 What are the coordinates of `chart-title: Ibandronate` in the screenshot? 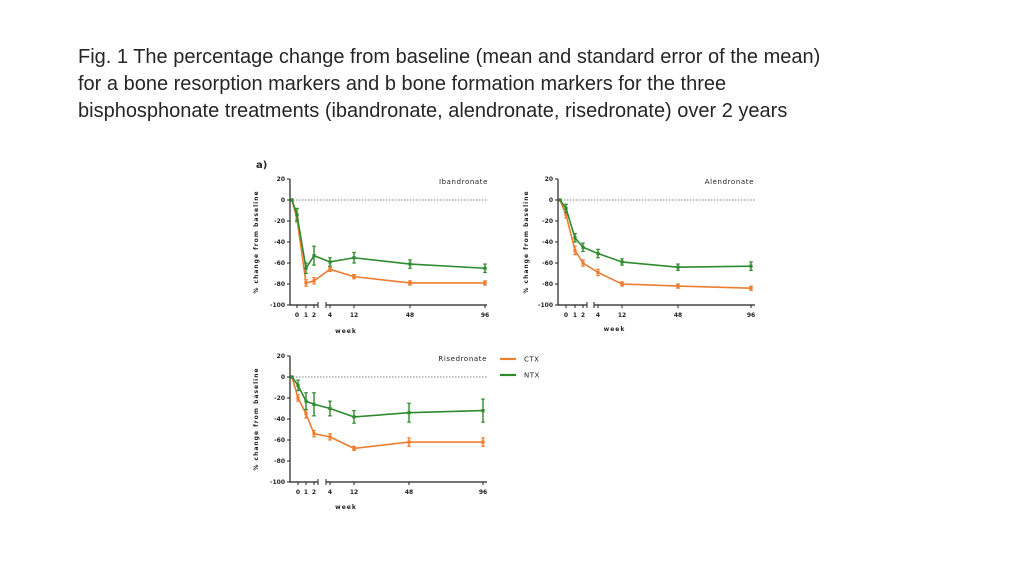 It's located at (463, 182).